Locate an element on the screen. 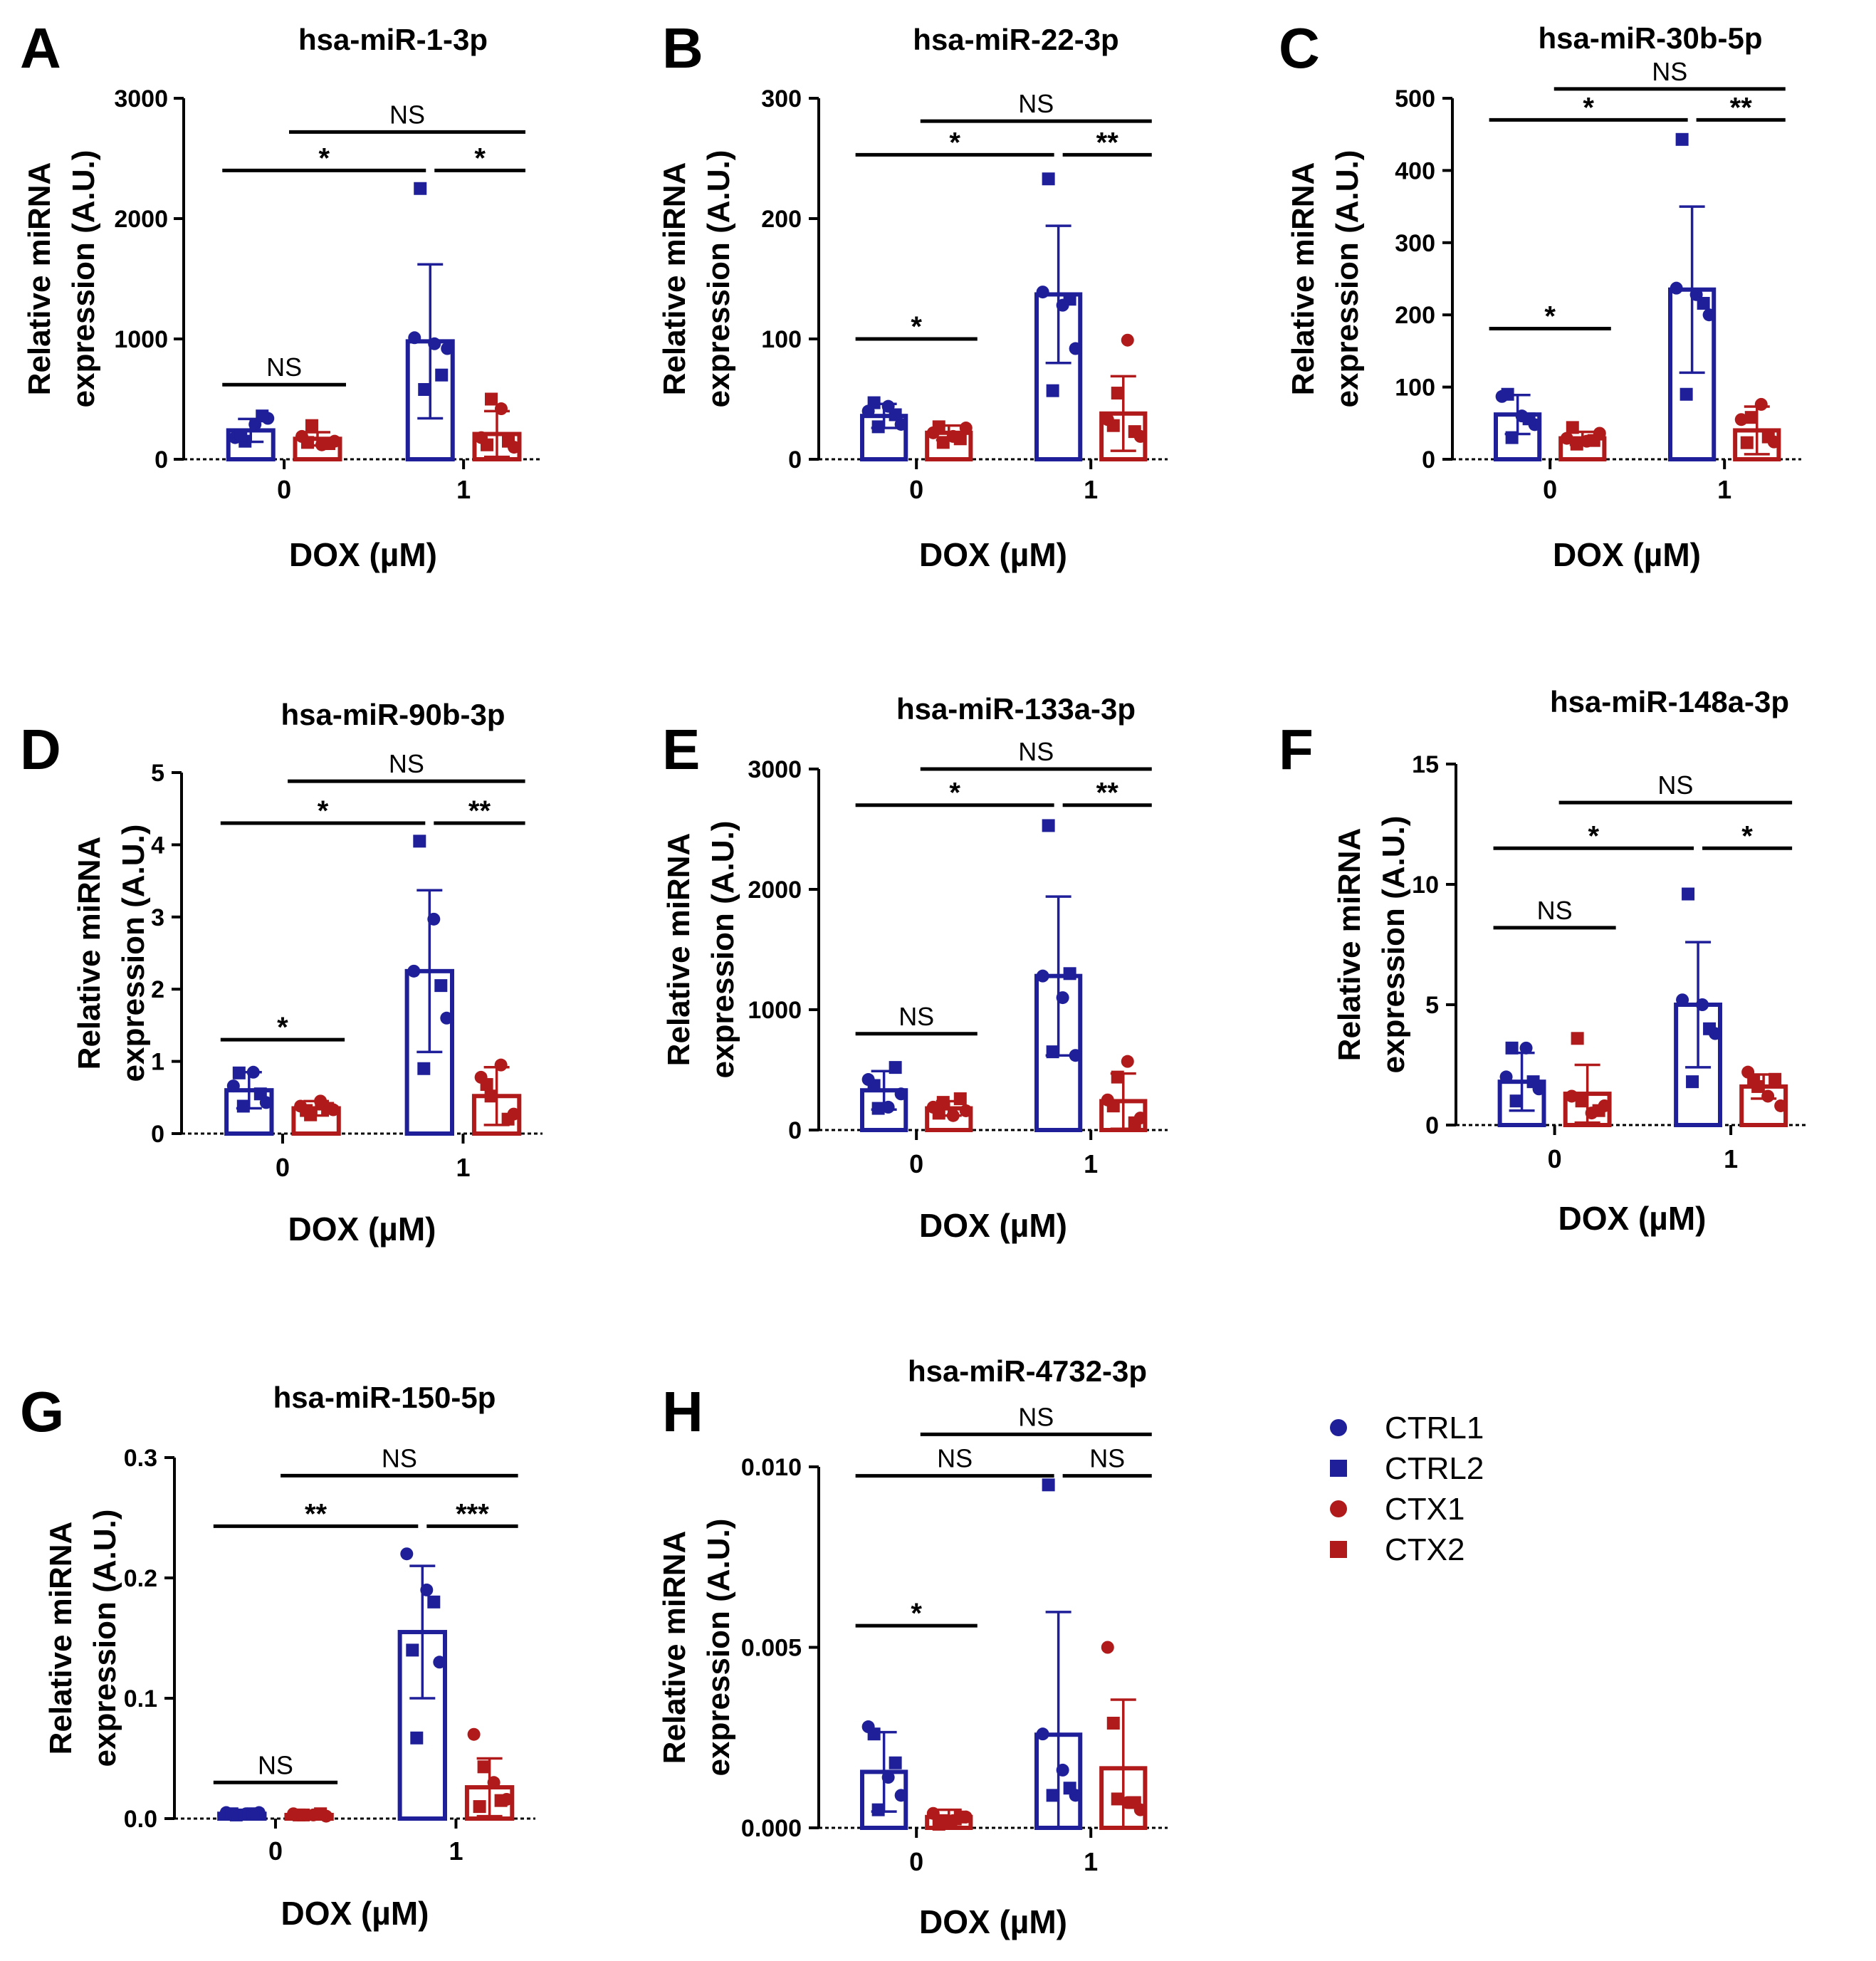 The width and height of the screenshot is (1876, 1961). y-tick-label: 4 is located at coordinates (157, 845).